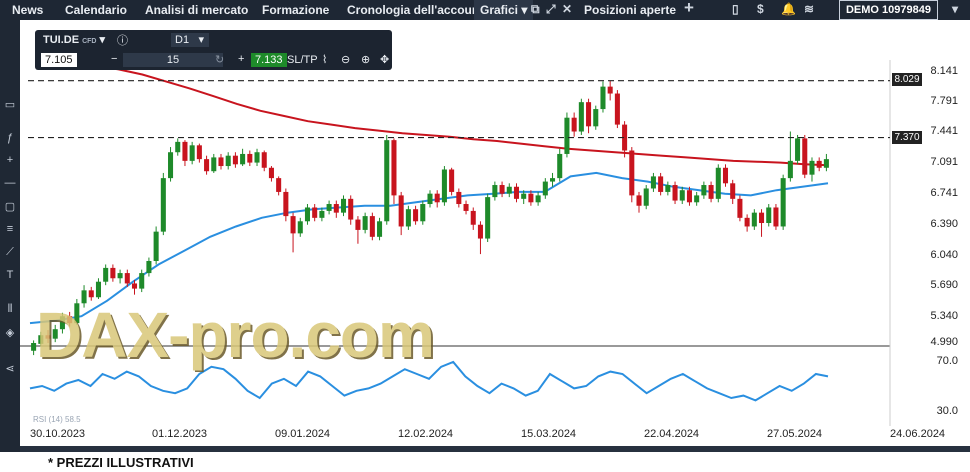 The height and width of the screenshot is (472, 970). I want to click on trend-tool-icon: ⟋, so click(10, 252).